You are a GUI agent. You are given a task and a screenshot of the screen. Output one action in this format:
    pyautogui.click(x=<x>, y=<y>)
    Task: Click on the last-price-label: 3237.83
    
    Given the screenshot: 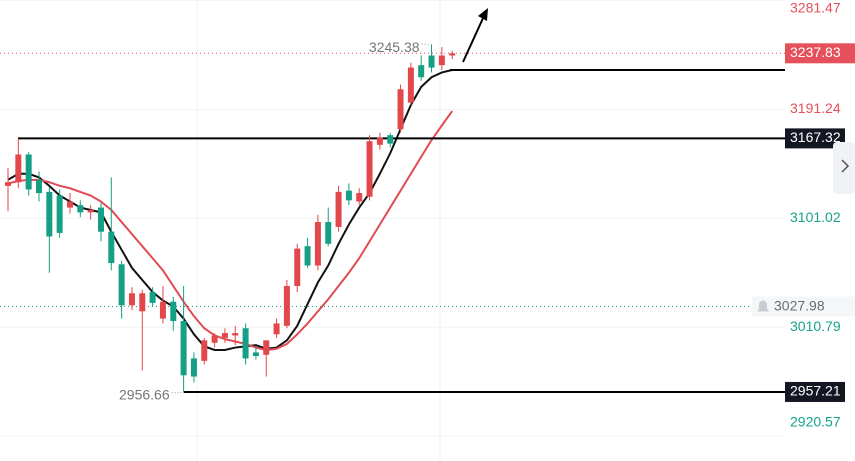 What is the action you would take?
    pyautogui.click(x=815, y=52)
    